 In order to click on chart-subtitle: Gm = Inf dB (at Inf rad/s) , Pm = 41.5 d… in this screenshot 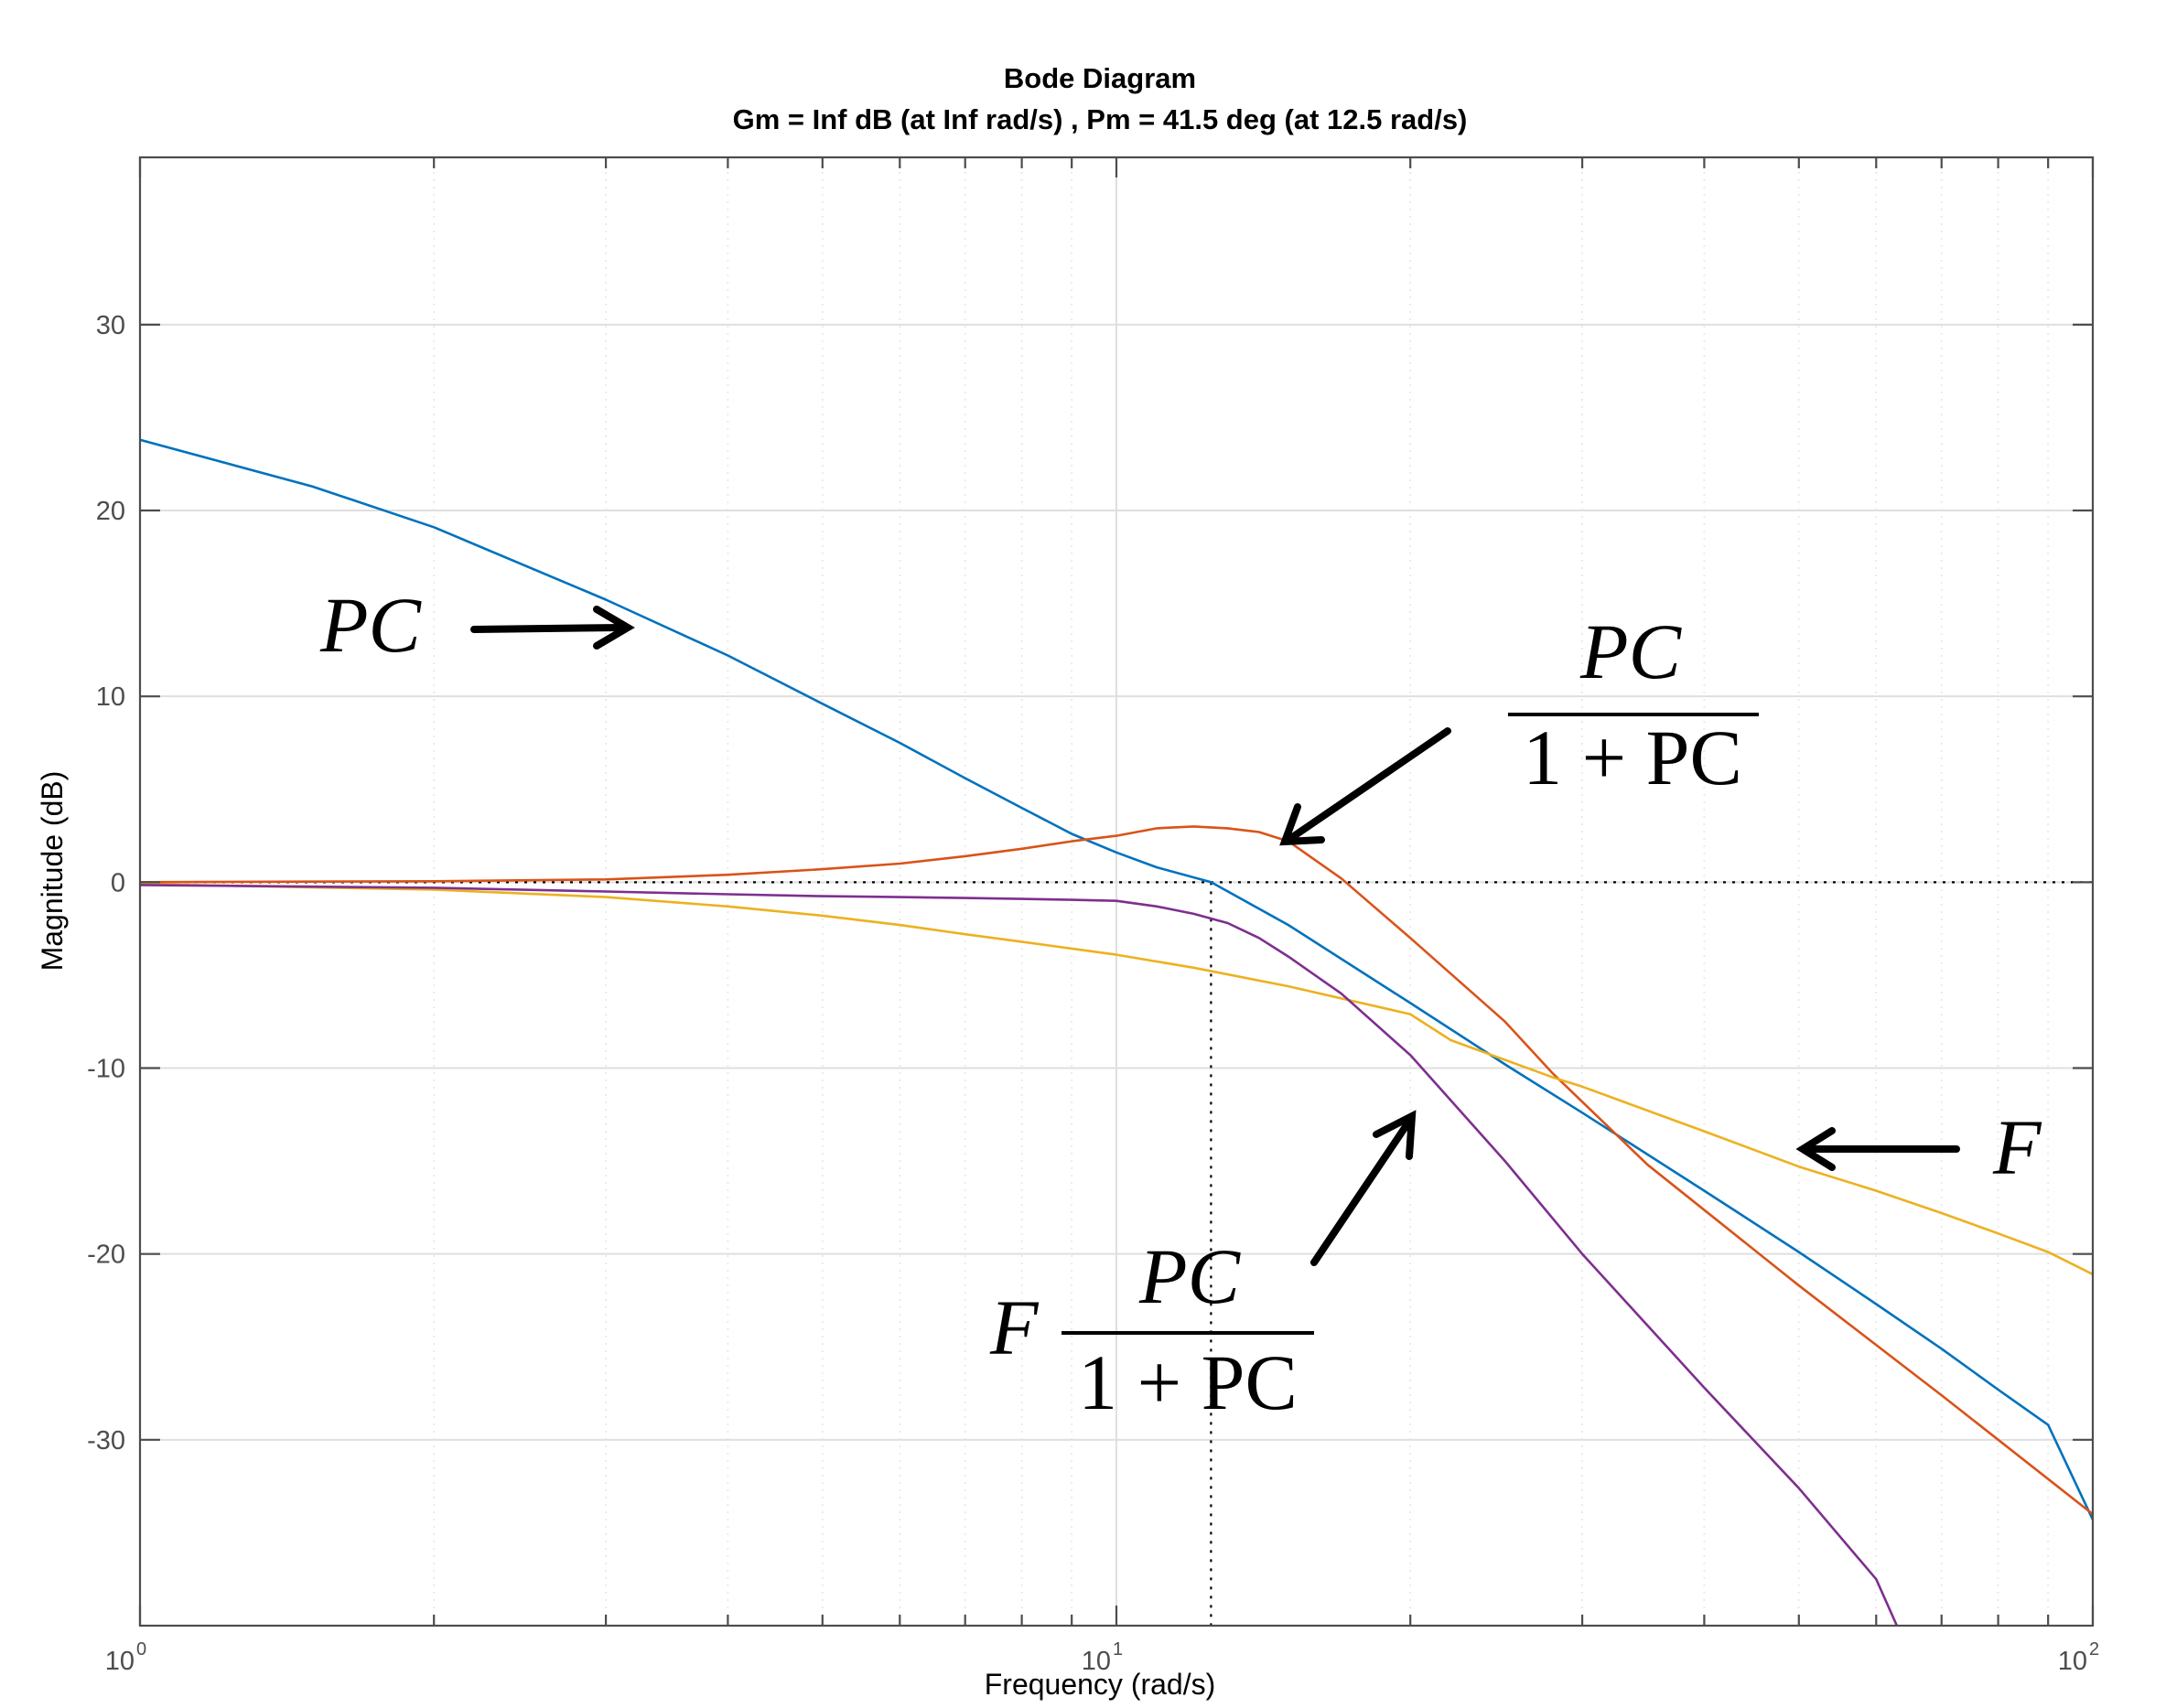, I will do `click(1100, 119)`.